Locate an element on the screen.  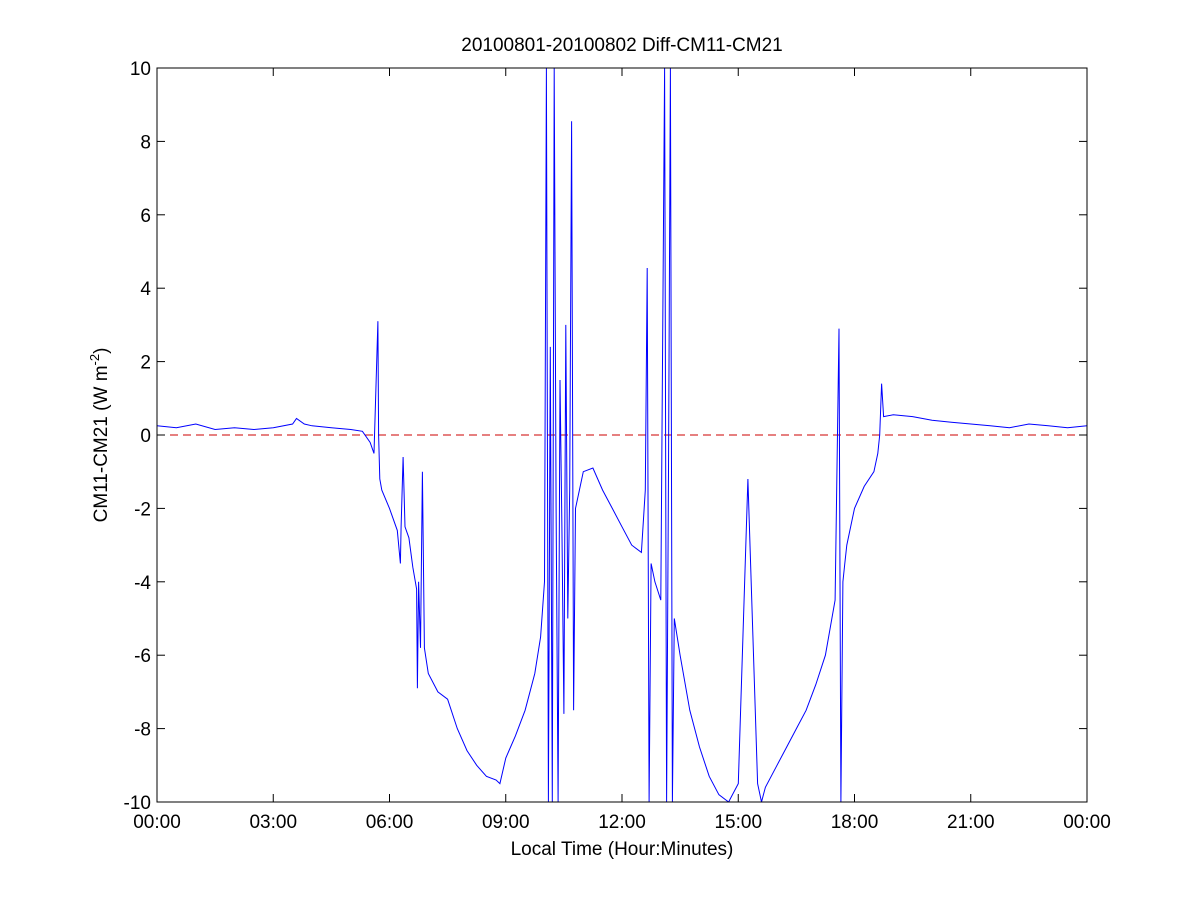
y-tick-label: 8 is located at coordinates (145, 142).